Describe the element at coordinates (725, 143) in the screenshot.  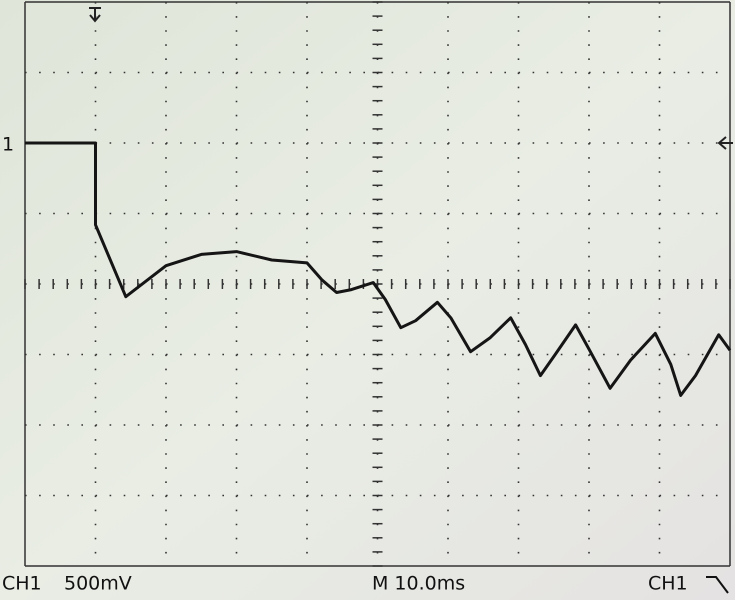
I see `trigger-level-marker` at that location.